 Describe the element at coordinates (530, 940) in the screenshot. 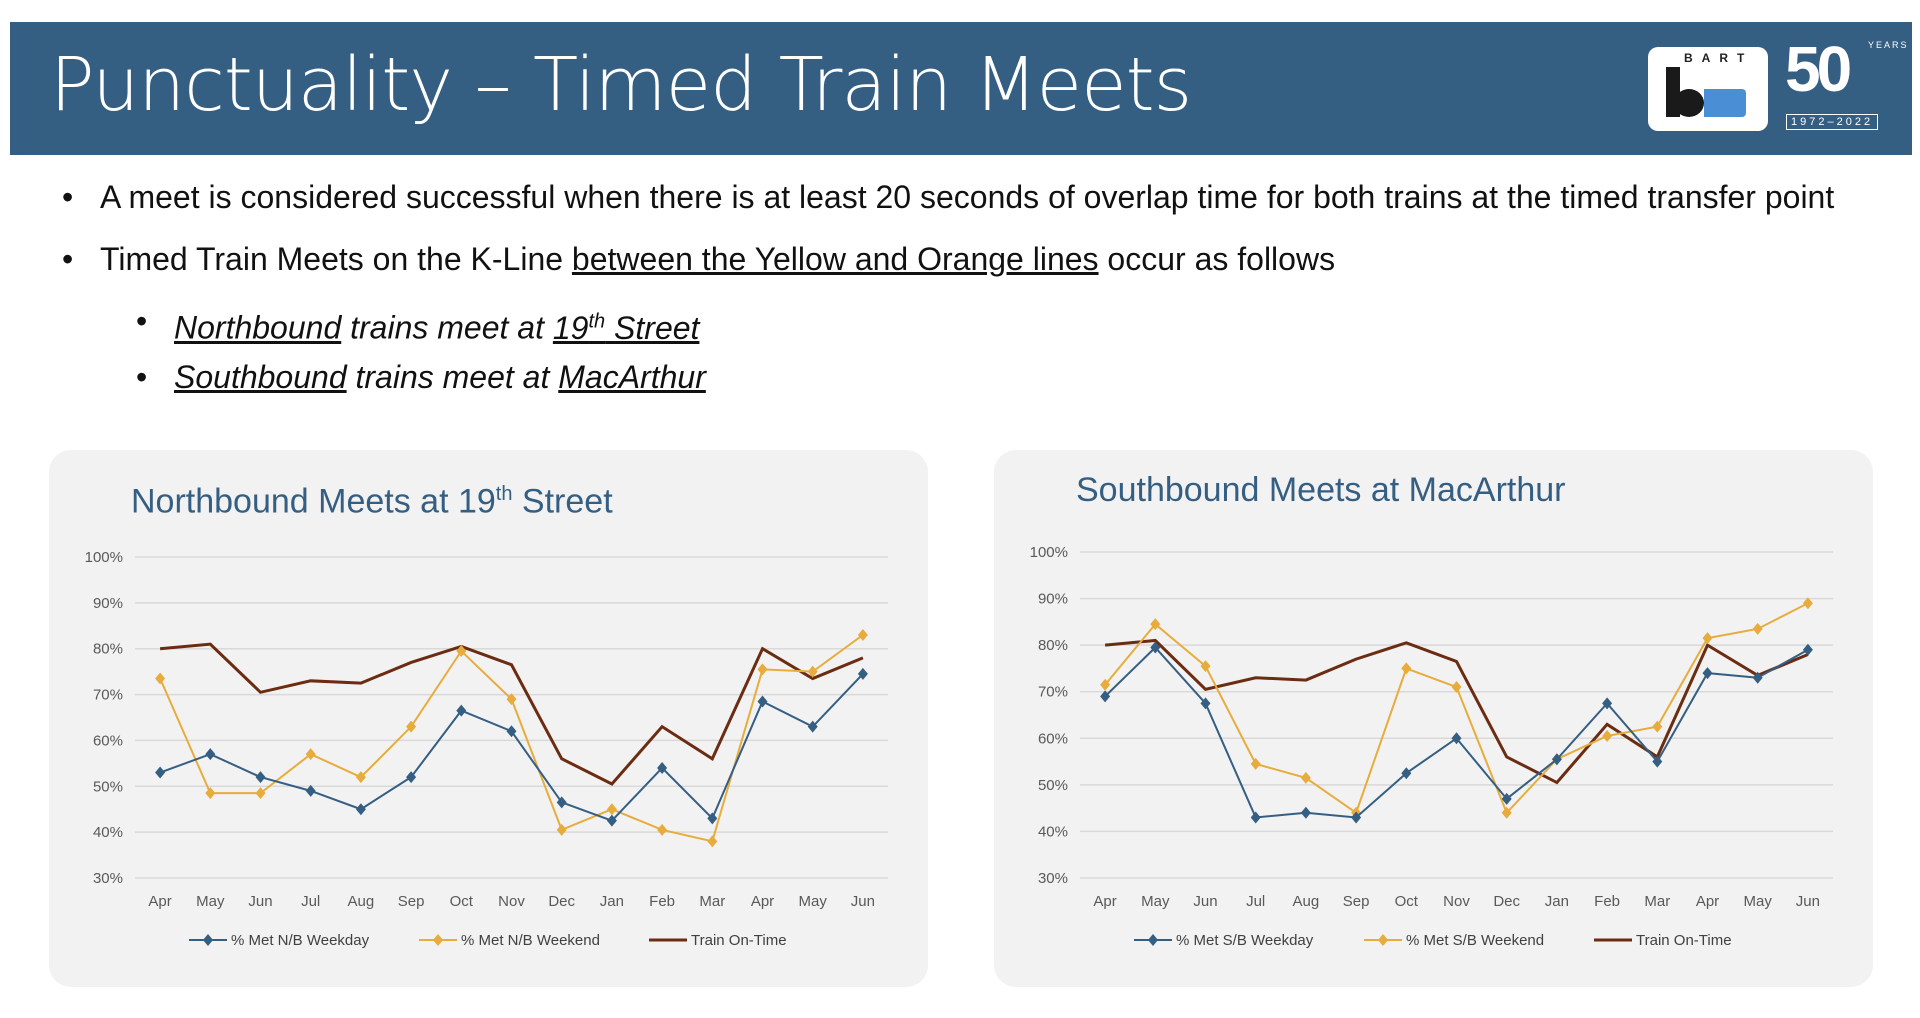

I see `legend-label: % Met N/B Weekend` at that location.